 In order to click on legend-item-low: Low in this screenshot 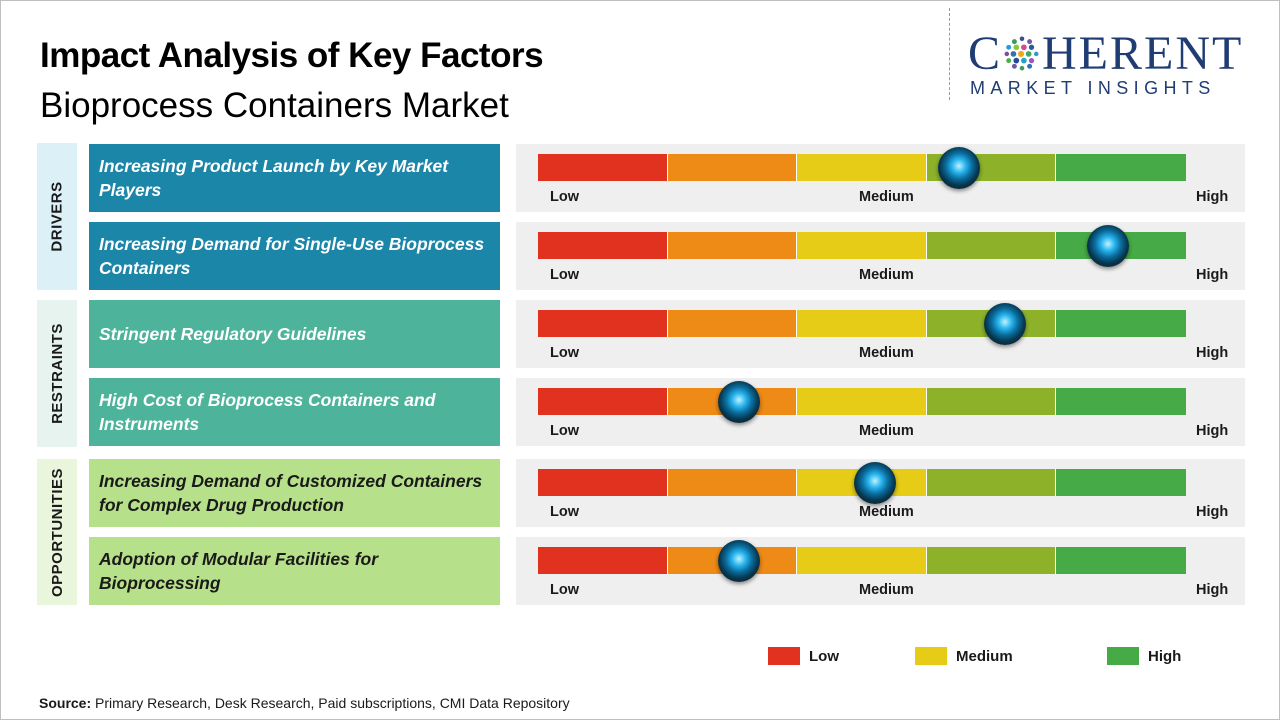, I will do `click(803, 656)`.